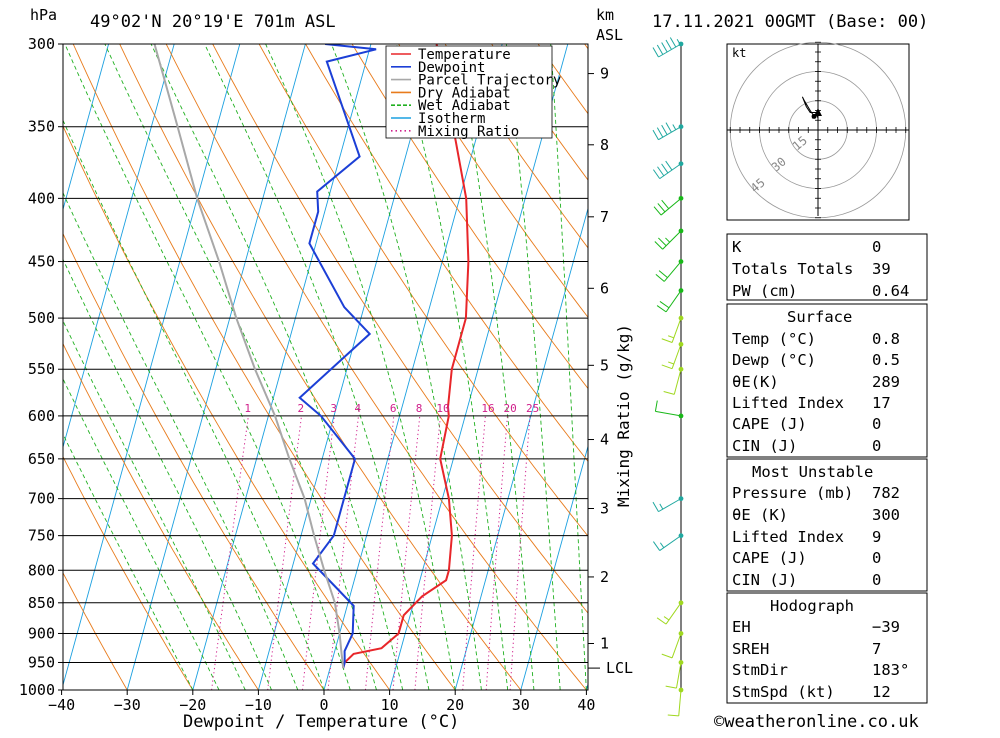  What do you see at coordinates (41, 536) in the screenshot?
I see `pressure-tick-label: 750` at bounding box center [41, 536].